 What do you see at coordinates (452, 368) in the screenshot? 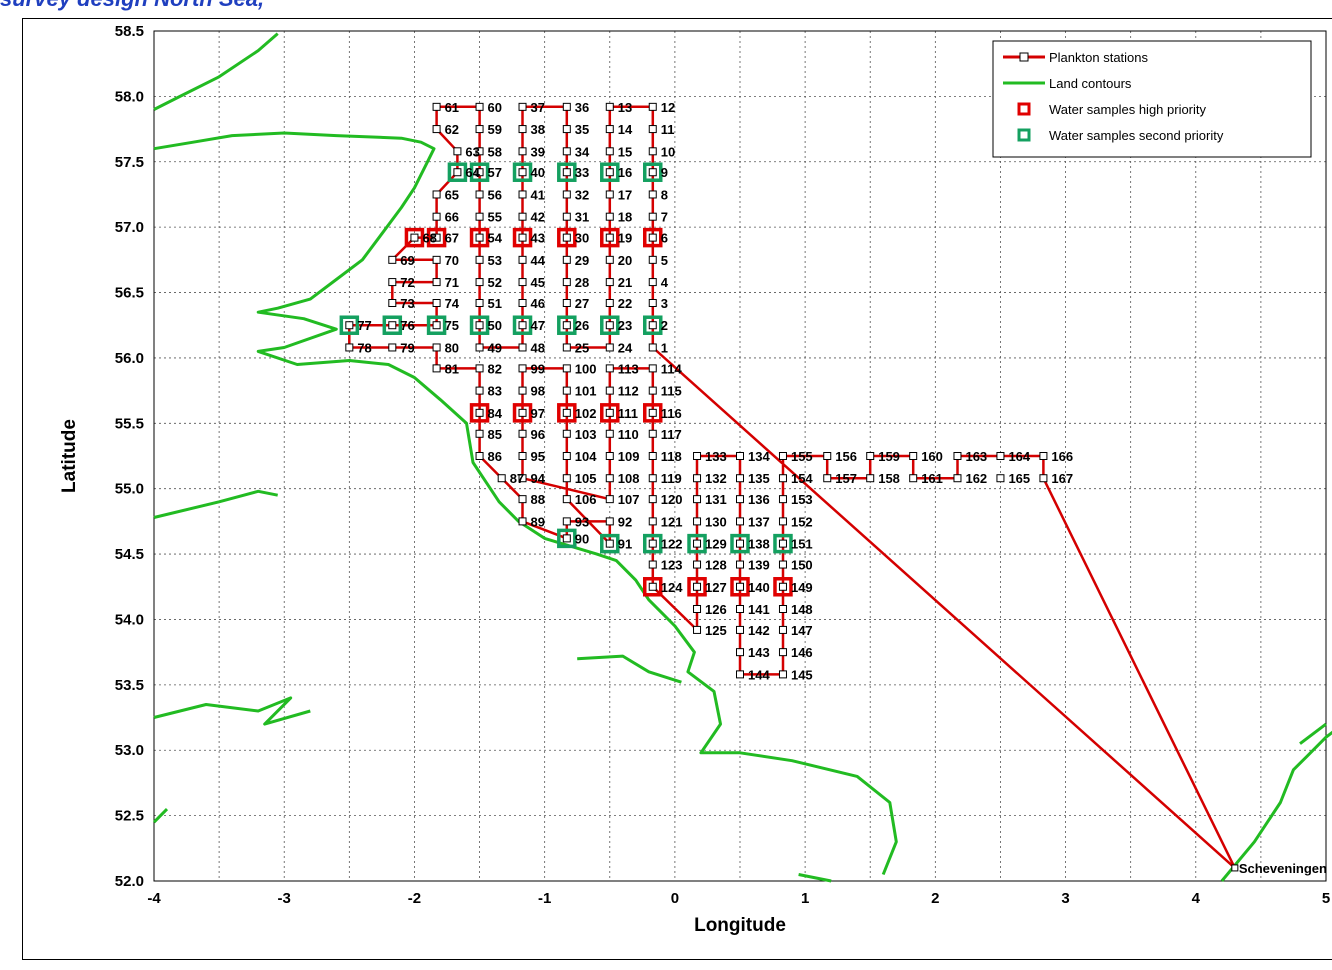
I see `station-label: 81` at bounding box center [452, 368].